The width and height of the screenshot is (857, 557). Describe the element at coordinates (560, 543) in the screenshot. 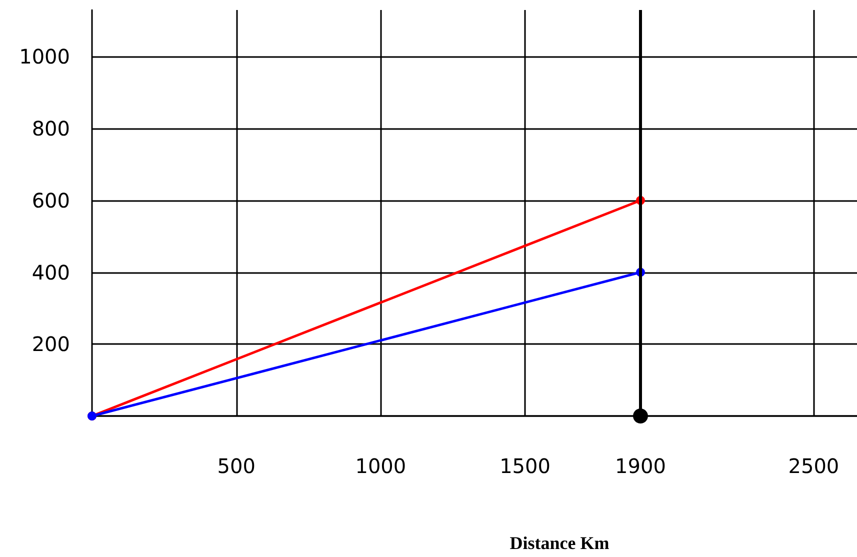

I see `x-axis-title: Distance Km` at that location.